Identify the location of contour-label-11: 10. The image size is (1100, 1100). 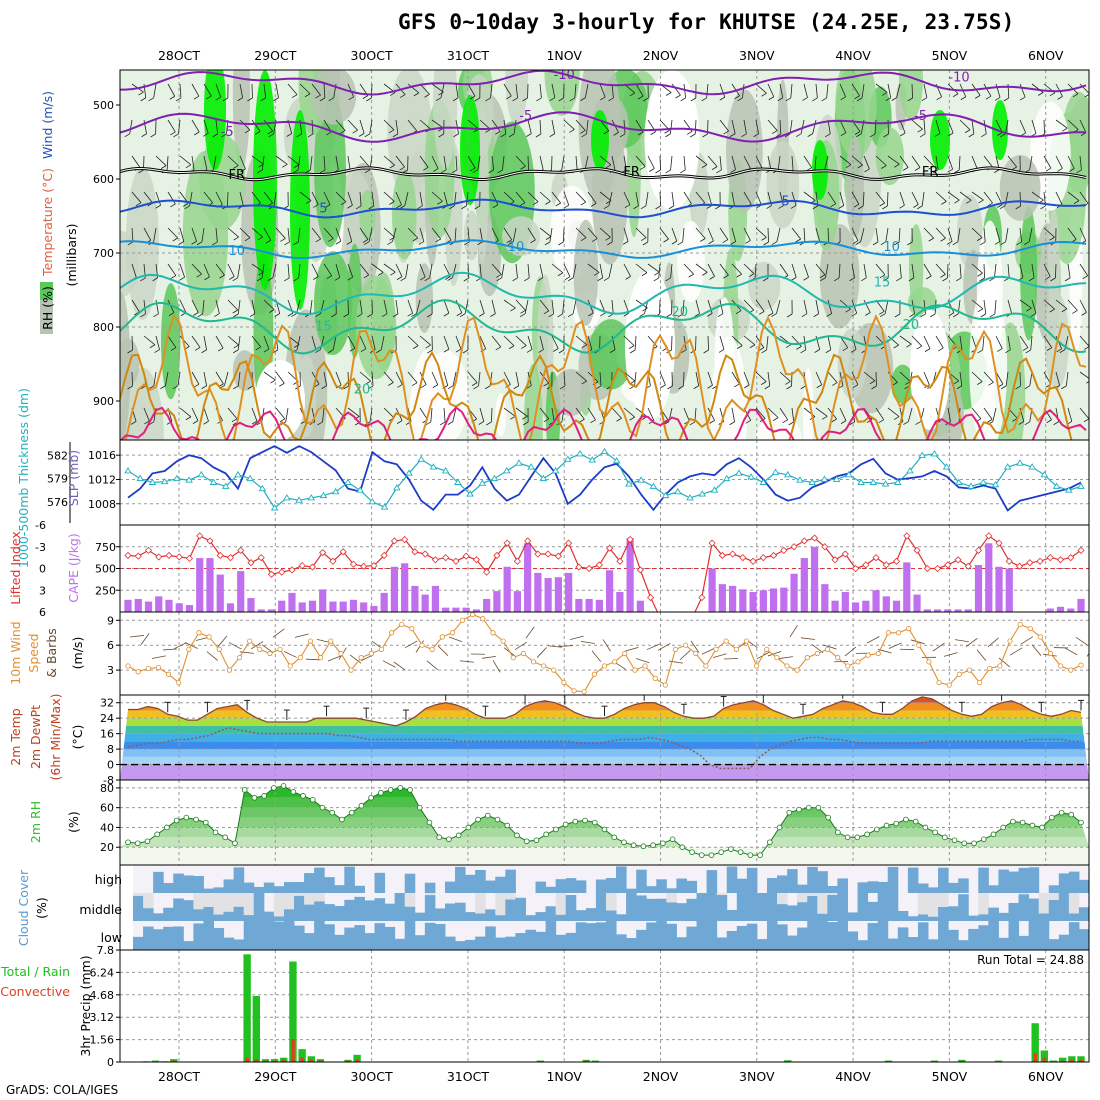
(516, 247).